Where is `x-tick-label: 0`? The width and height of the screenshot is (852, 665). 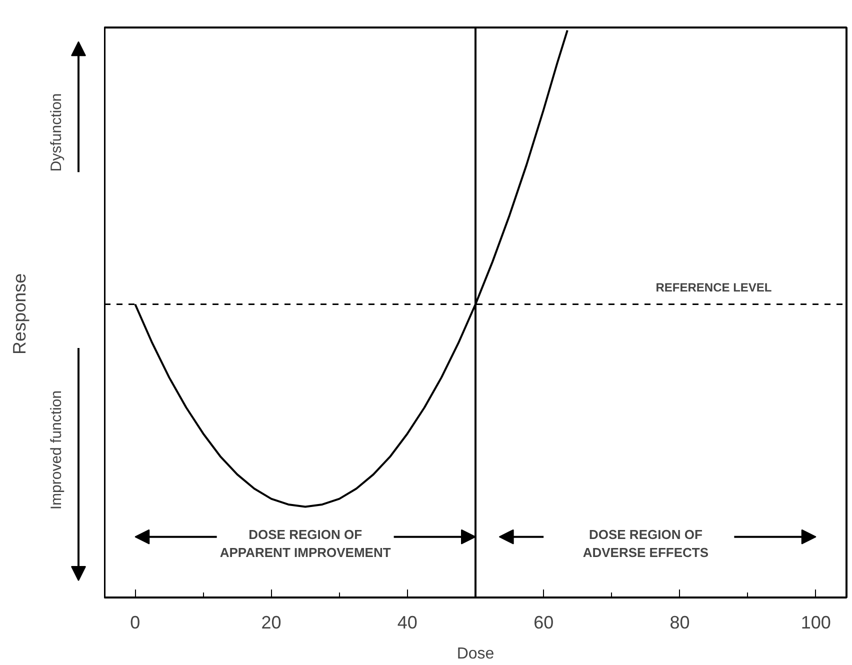
x-tick-label: 0 is located at coordinates (135, 622).